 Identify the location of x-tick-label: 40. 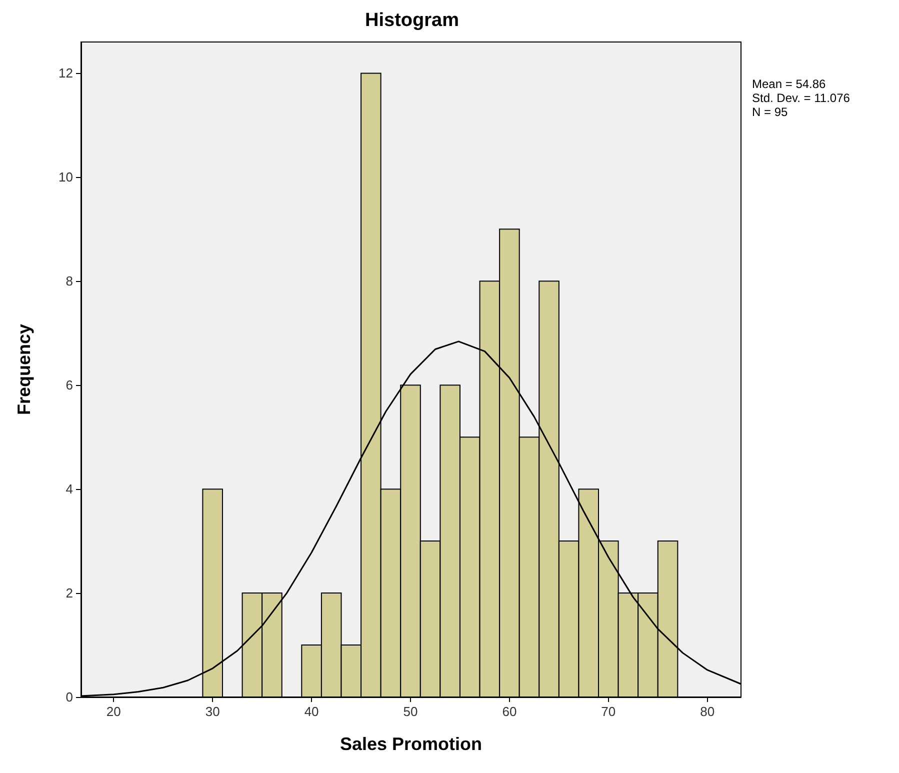
(311, 711).